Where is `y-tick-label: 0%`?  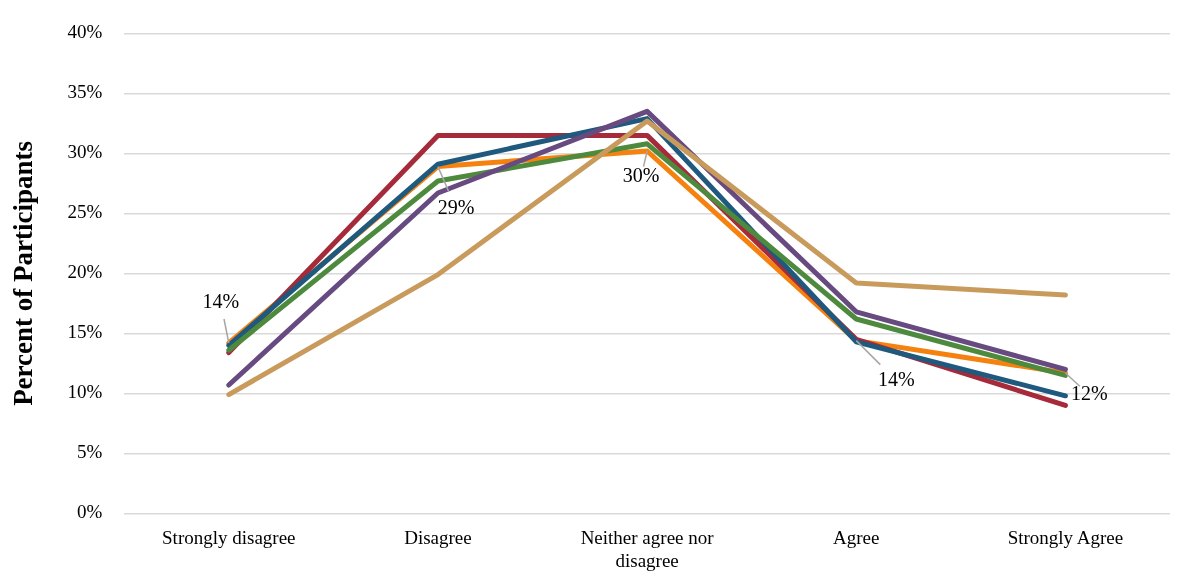 y-tick-label: 0% is located at coordinates (89, 512).